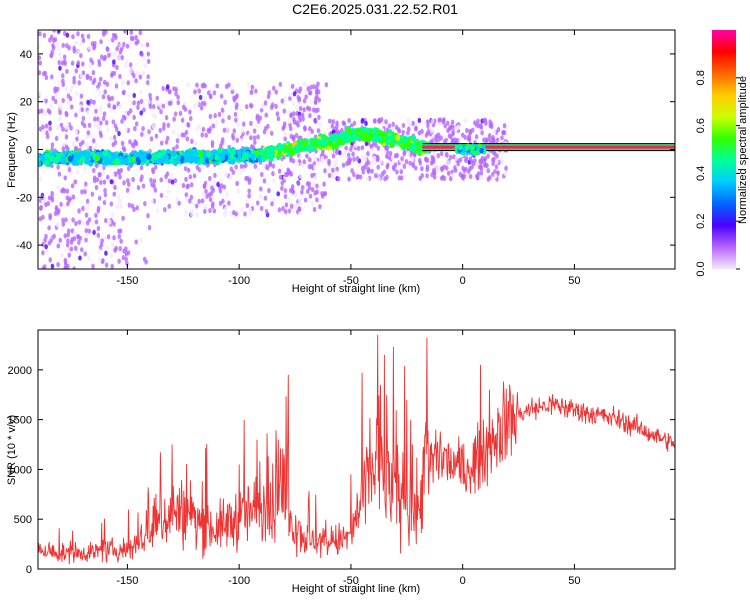  I want to click on colorbar-tick-label: 0.4, so click(701, 173).